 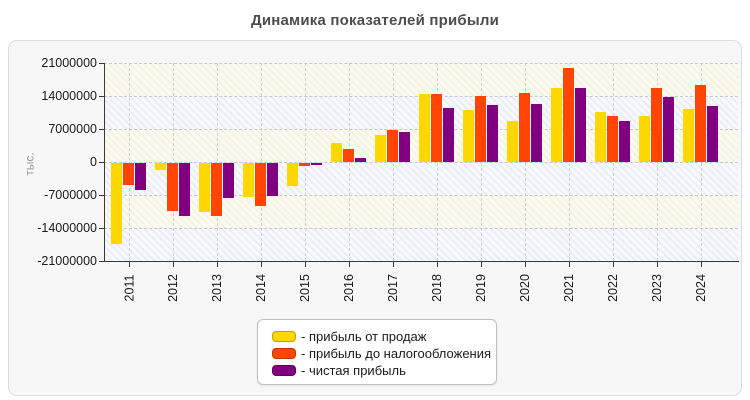 What do you see at coordinates (129, 288) in the screenshot?
I see `x-axis-tick-label: 2011` at bounding box center [129, 288].